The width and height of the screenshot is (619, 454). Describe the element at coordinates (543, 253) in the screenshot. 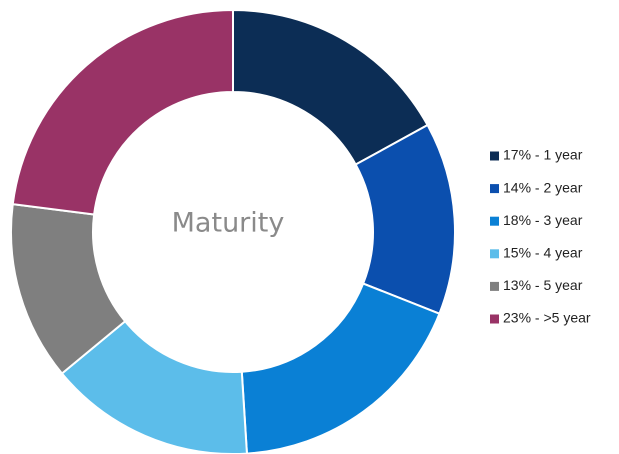

I see `legend-label: 15% - 4 year` at that location.